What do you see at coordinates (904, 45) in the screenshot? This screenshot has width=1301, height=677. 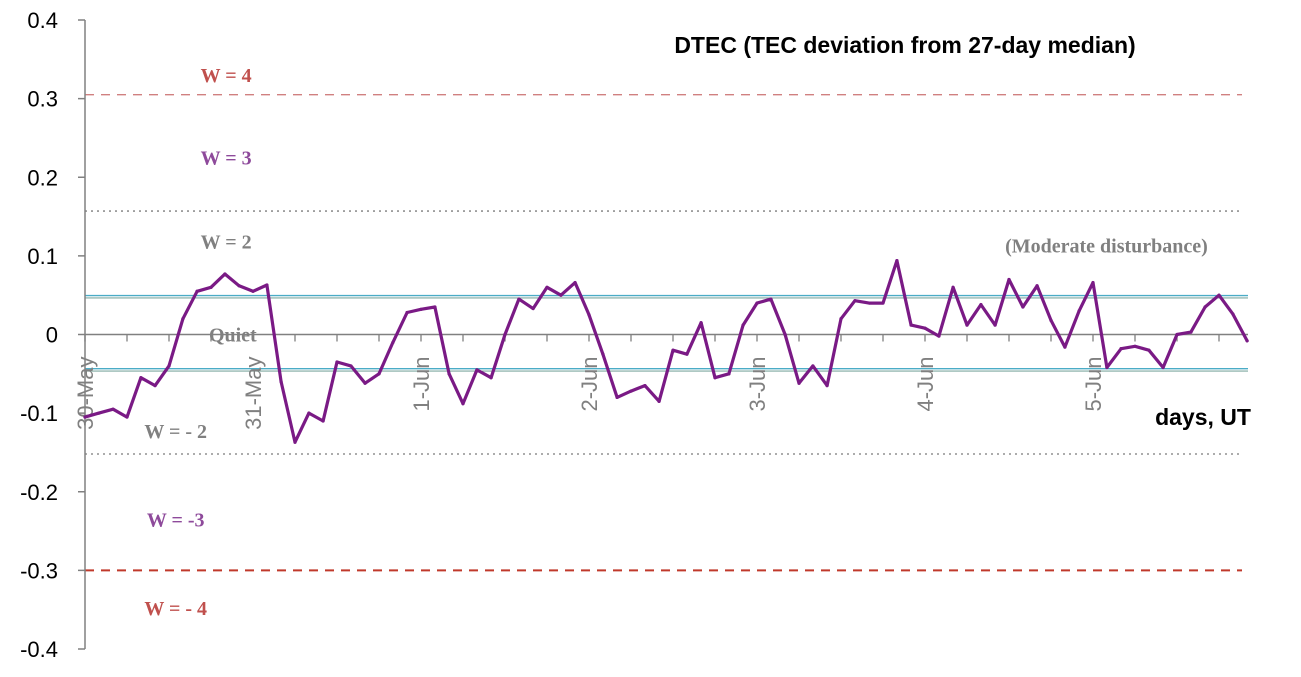 I see `chart-title: DTEC (TEC deviation from 27-day median)` at bounding box center [904, 45].